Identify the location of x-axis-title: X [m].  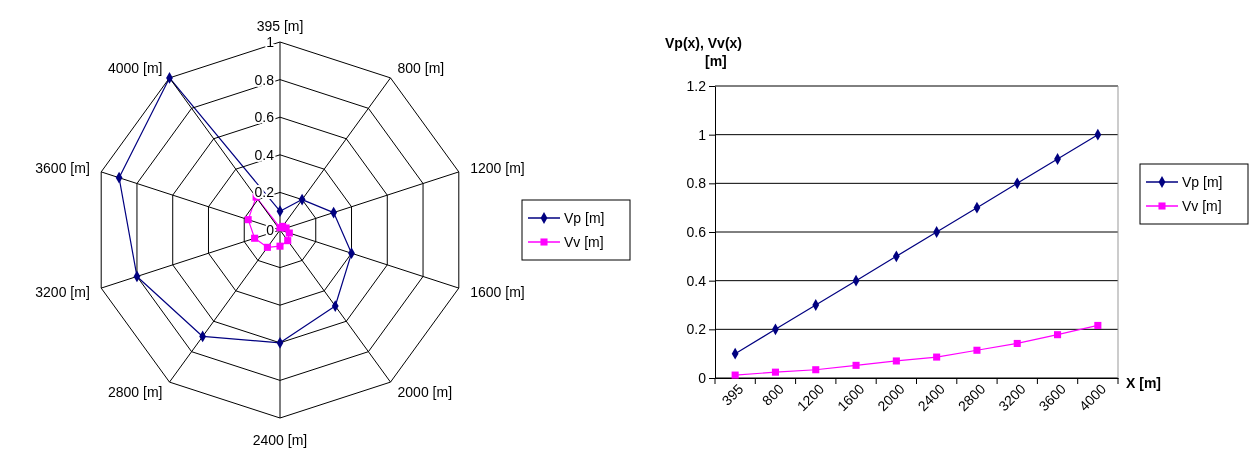
(1143, 383).